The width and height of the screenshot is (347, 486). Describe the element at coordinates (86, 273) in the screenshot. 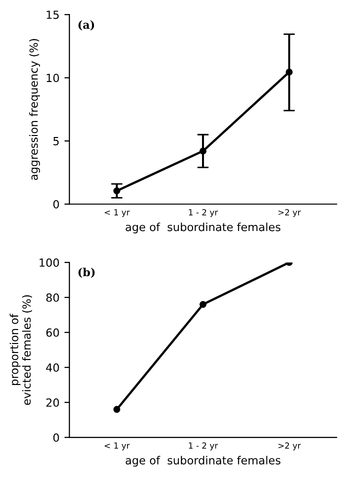

I see `annotation: (b)` at that location.